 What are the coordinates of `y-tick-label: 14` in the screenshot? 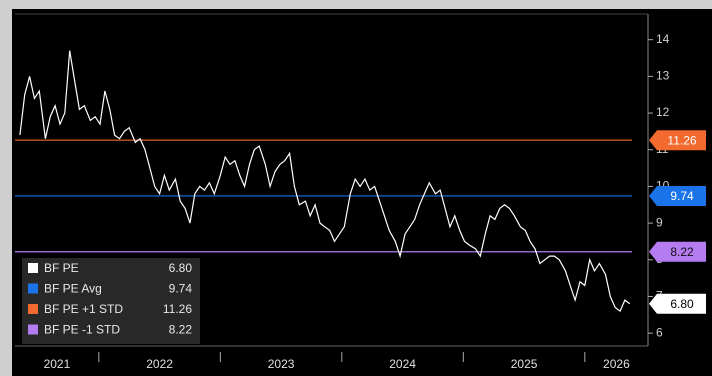 It's located at (663, 39).